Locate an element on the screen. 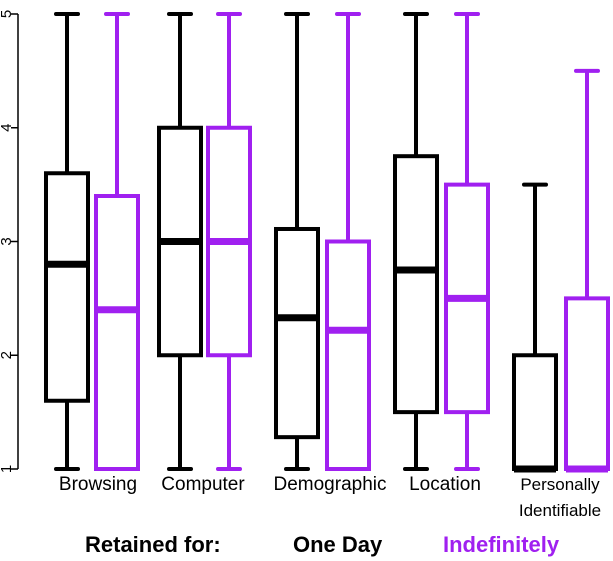  box-location-indefinitely is located at coordinates (467, 241).